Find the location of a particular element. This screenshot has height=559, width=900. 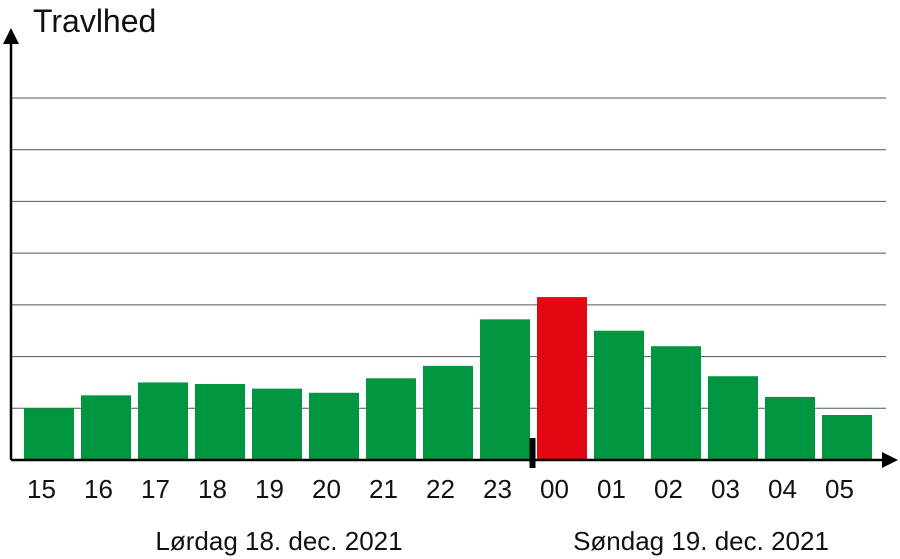

bar-highlighted is located at coordinates (562, 378).